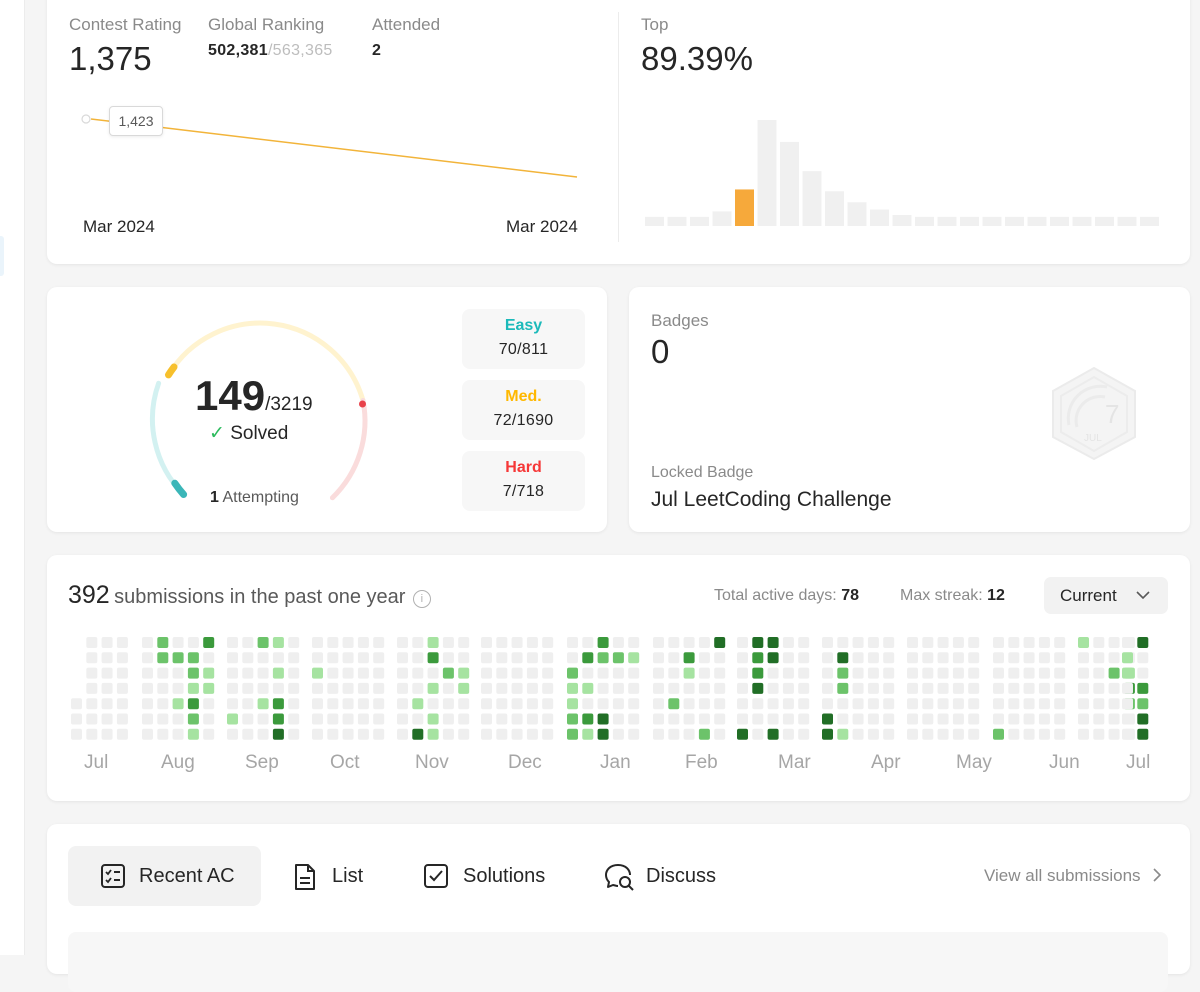 The height and width of the screenshot is (992, 1200). I want to click on tab-recent-ac: Recent AC, so click(164, 876).